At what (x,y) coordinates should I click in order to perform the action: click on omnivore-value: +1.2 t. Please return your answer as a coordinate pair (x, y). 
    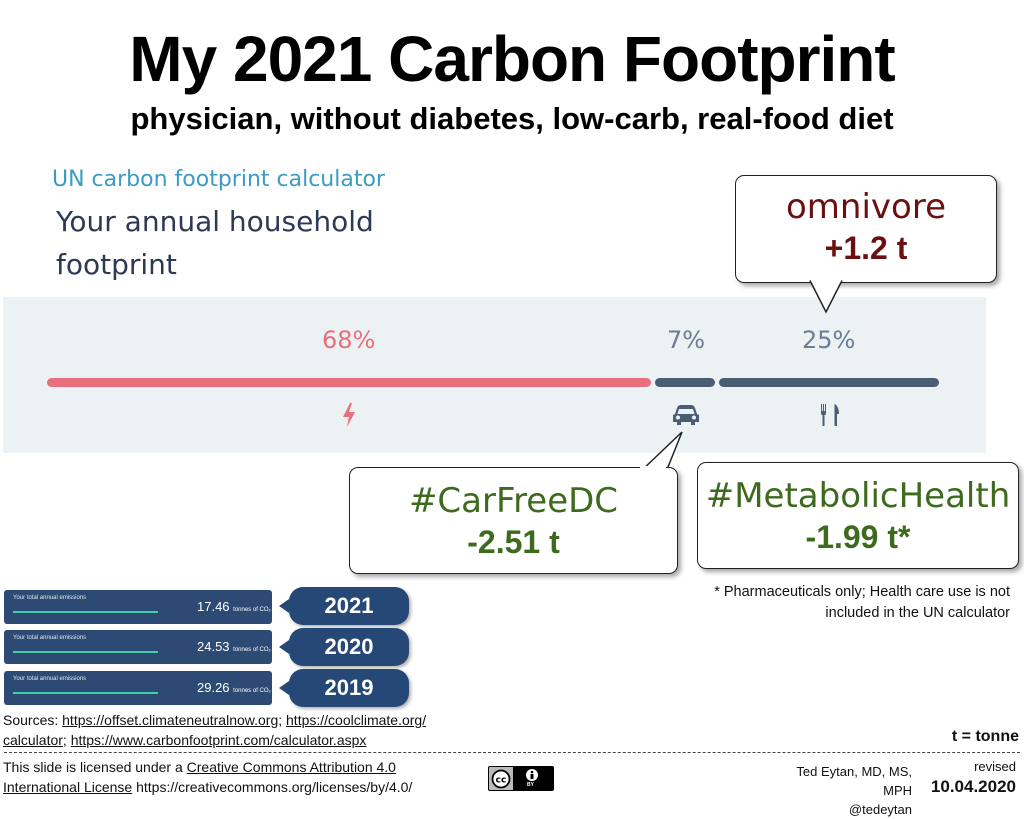
    Looking at the image, I should click on (866, 248).